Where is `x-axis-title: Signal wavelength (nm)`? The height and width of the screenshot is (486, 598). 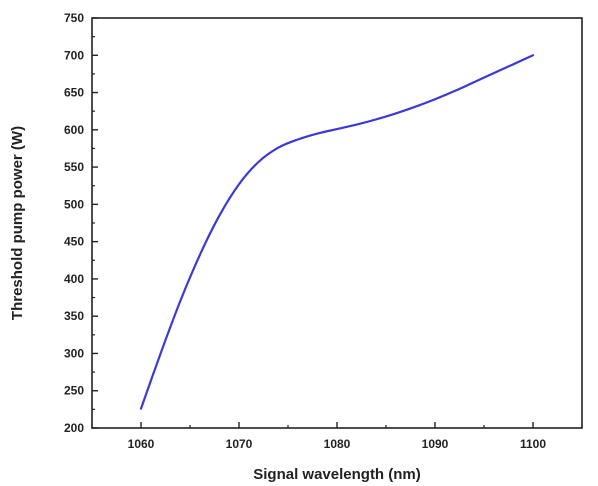
x-axis-title: Signal wavelength (nm) is located at coordinates (337, 474).